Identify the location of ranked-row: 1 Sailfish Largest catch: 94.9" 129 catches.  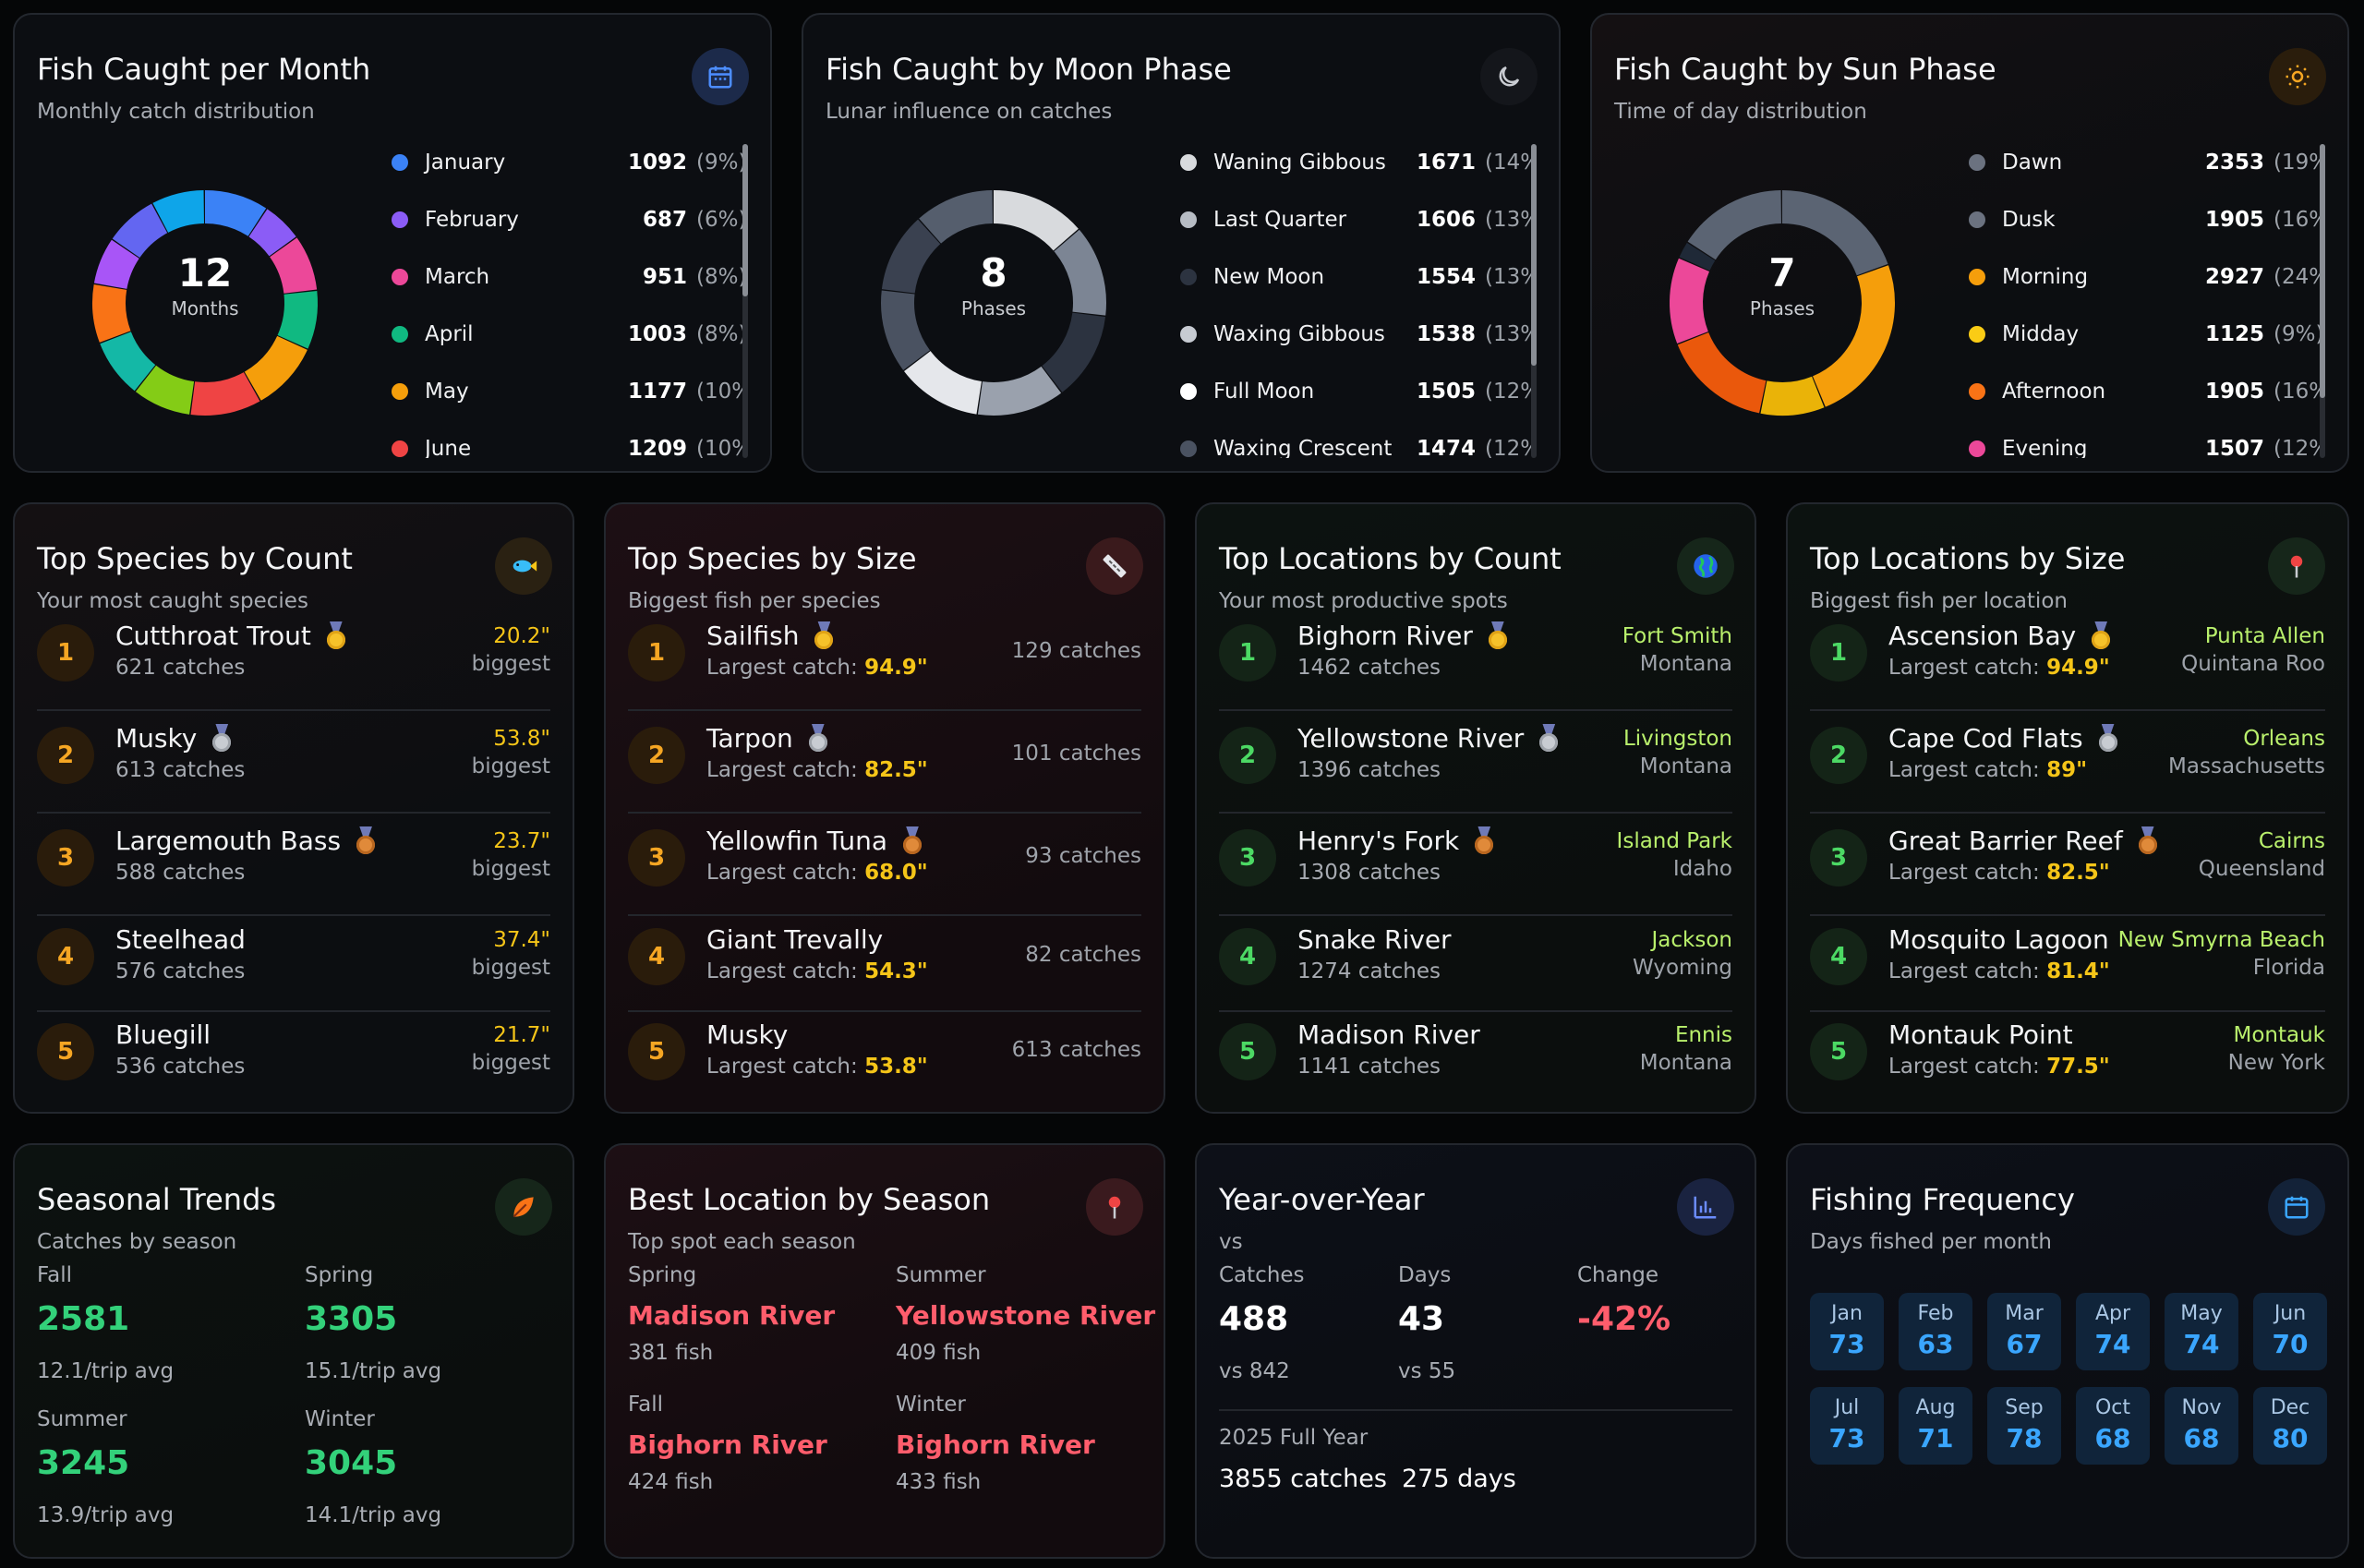
(884, 653).